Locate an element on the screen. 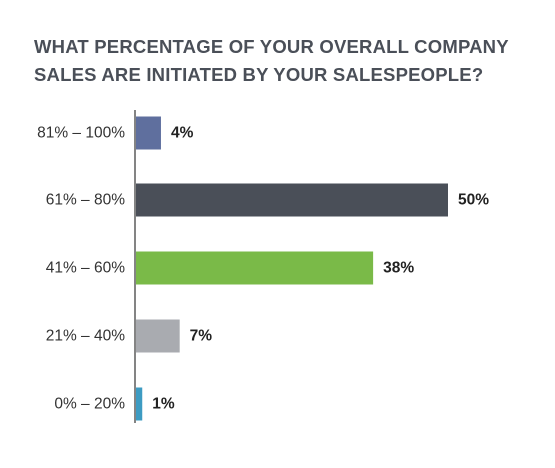 This screenshot has height=468, width=555. value-label: 38% is located at coordinates (398, 268).